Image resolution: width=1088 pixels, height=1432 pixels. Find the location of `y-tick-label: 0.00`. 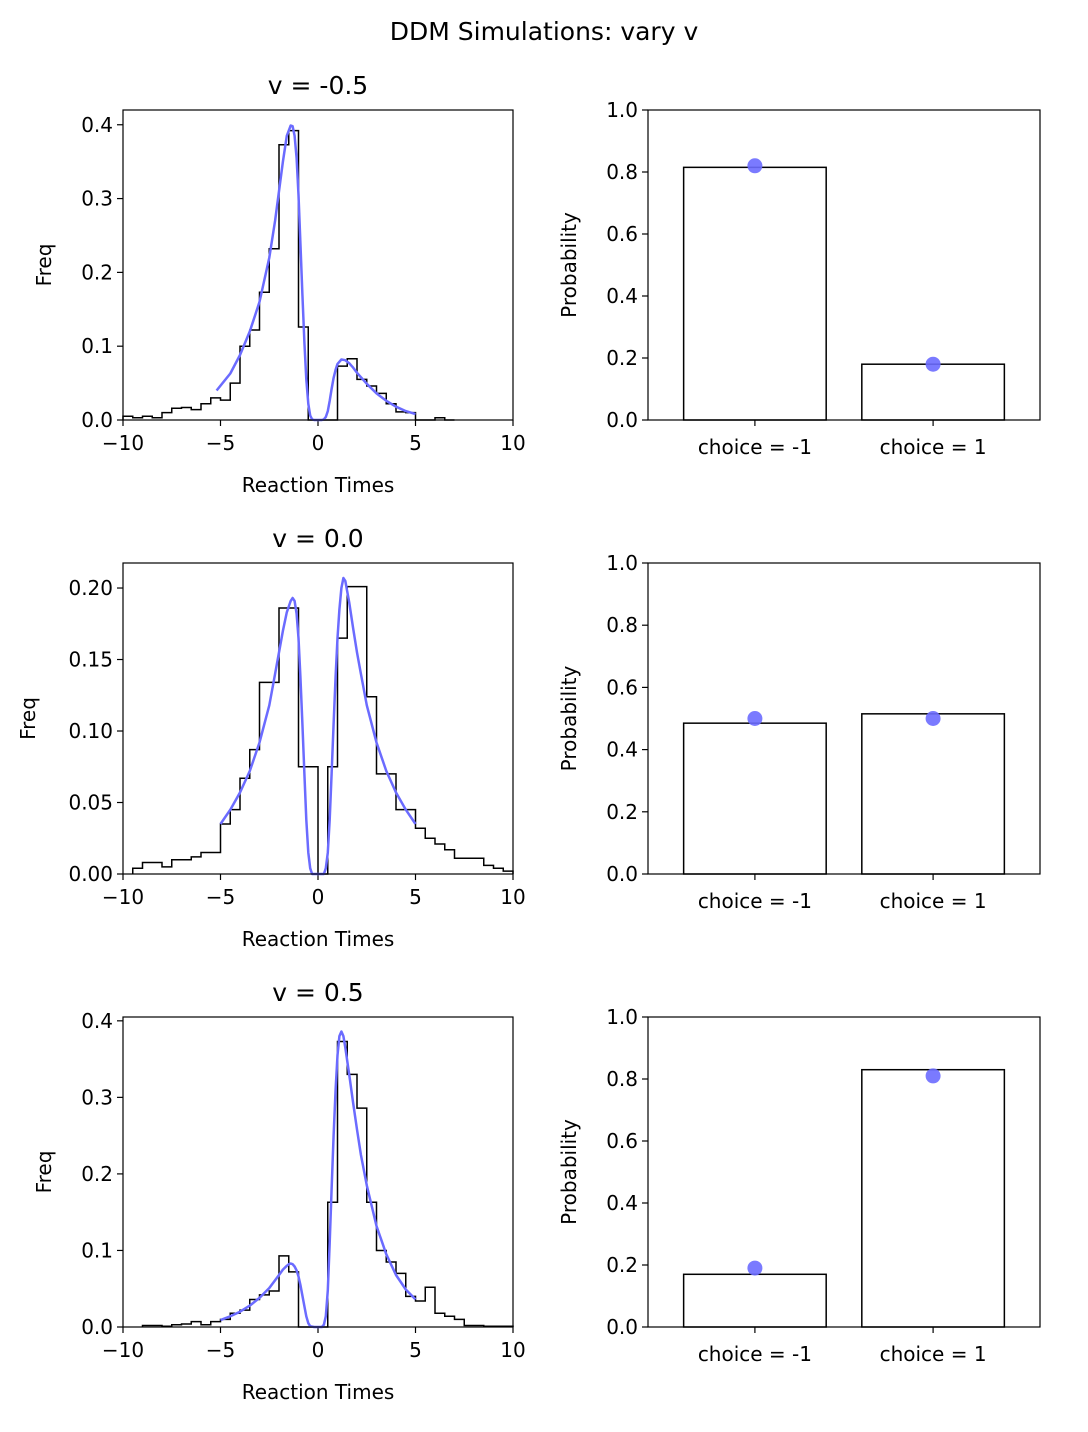

y-tick-label: 0.00 is located at coordinates (90, 874).